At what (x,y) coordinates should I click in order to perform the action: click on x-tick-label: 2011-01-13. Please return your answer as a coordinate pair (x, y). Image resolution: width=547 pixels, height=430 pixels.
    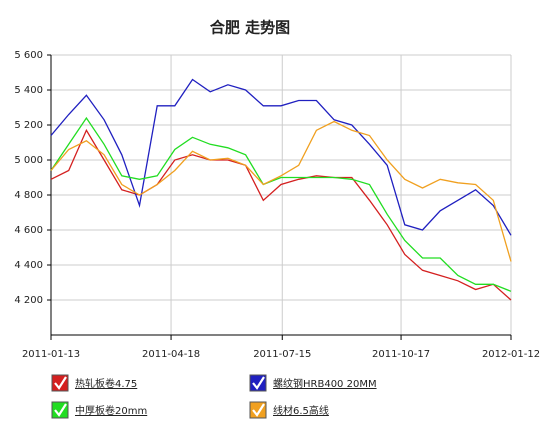
    Looking at the image, I should click on (51, 354).